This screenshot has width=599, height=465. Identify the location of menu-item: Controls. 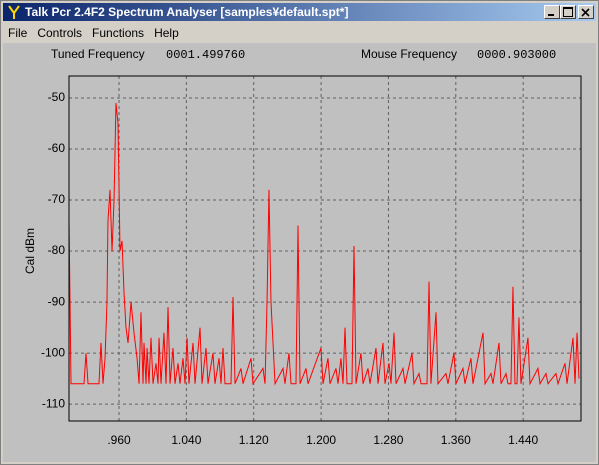
(60, 33).